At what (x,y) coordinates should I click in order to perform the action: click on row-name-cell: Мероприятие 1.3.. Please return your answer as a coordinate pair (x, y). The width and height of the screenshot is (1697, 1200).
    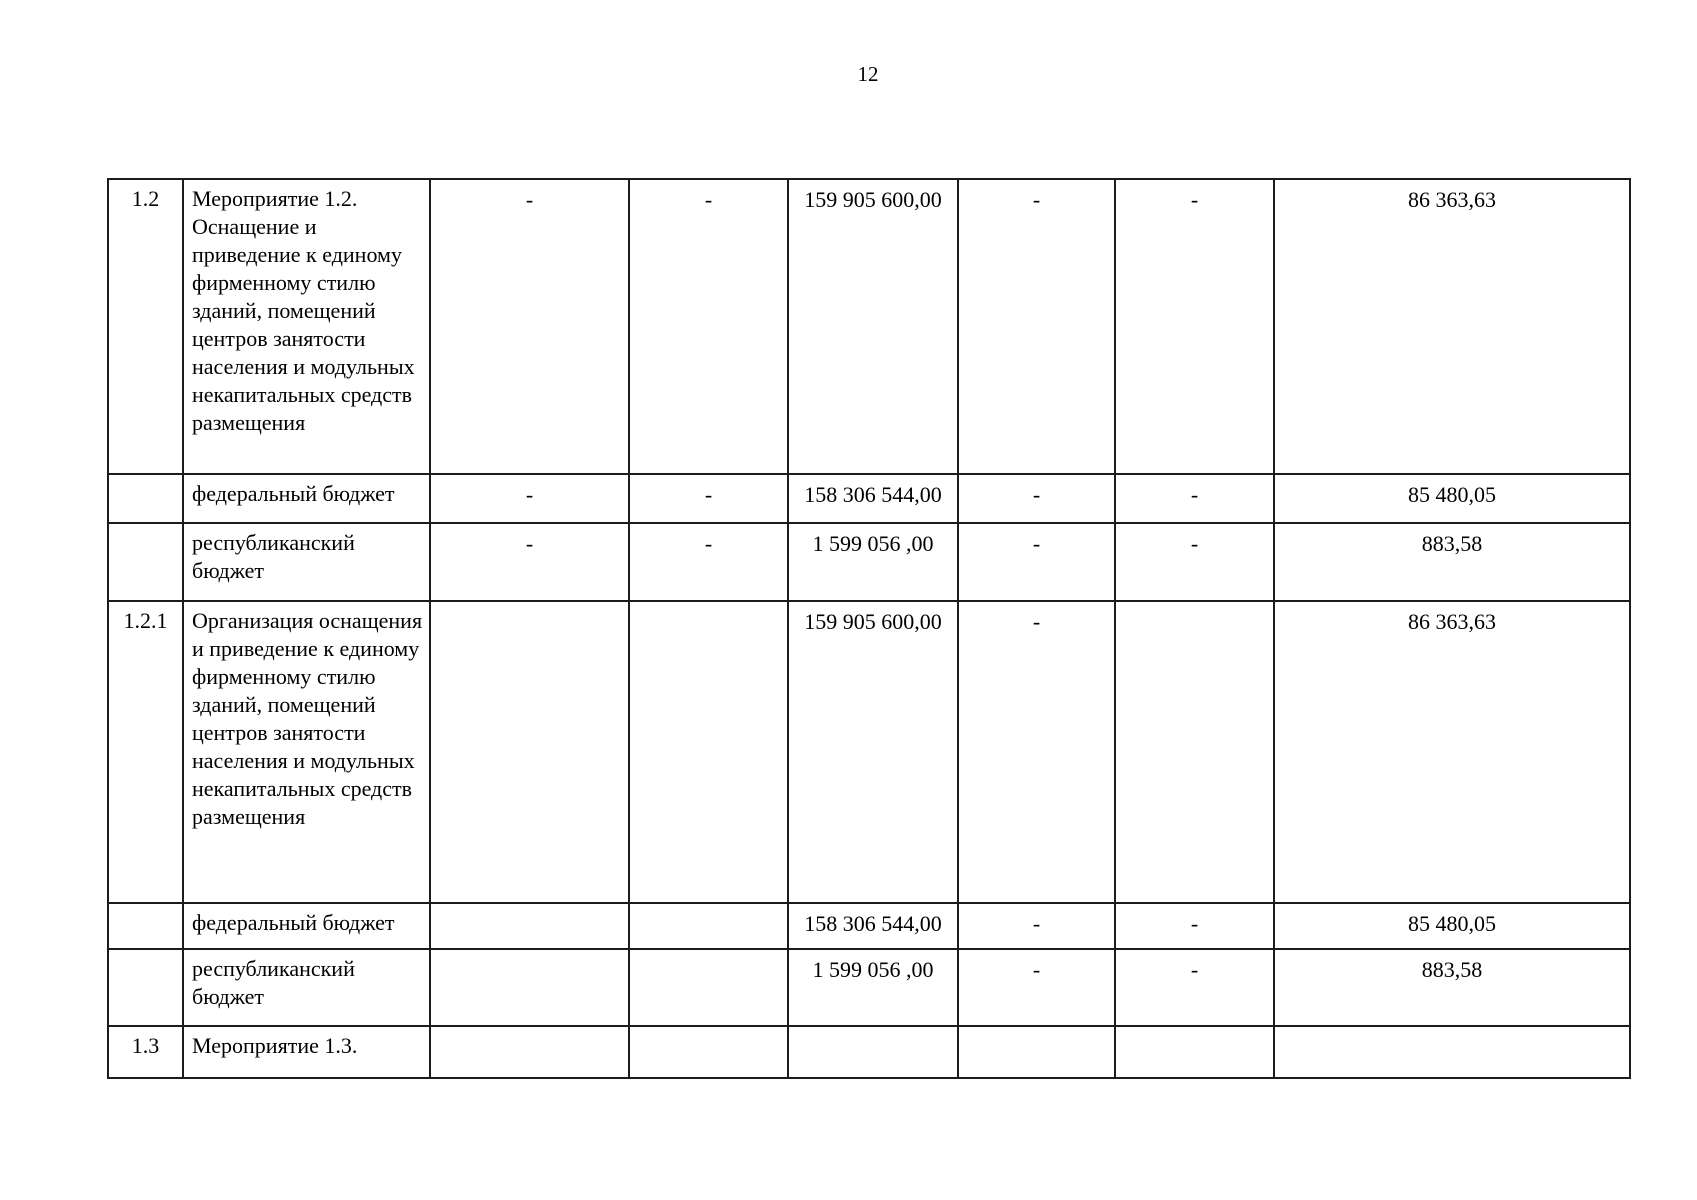
    Looking at the image, I should click on (306, 1052).